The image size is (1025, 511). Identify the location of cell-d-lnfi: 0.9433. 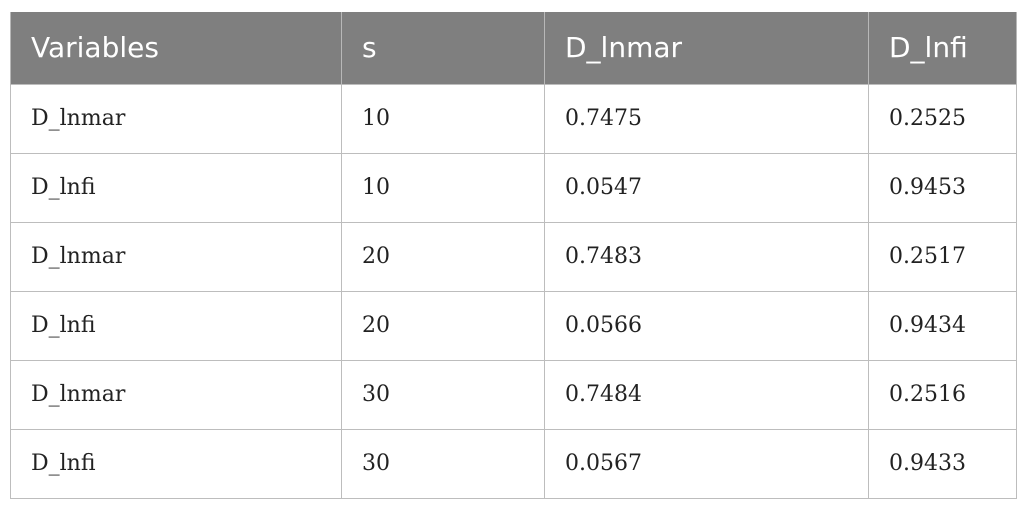
(942, 463).